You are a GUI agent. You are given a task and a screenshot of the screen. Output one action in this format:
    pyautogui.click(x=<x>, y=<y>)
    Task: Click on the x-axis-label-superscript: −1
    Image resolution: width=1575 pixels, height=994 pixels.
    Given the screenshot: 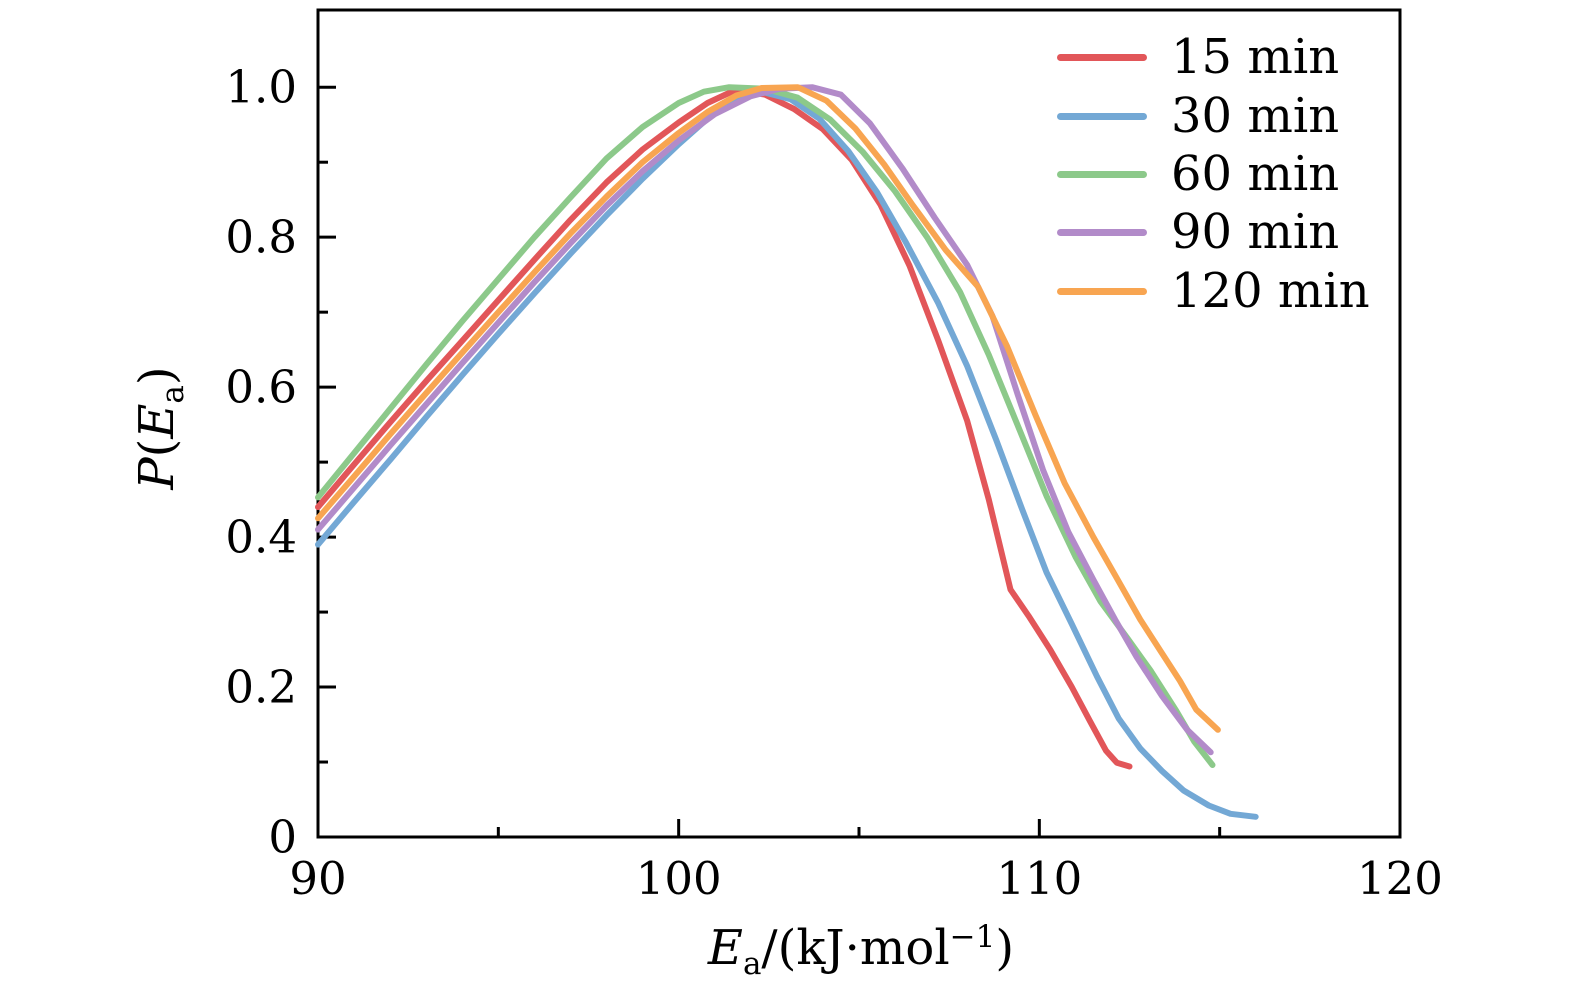 What is the action you would take?
    pyautogui.click(x=972, y=937)
    